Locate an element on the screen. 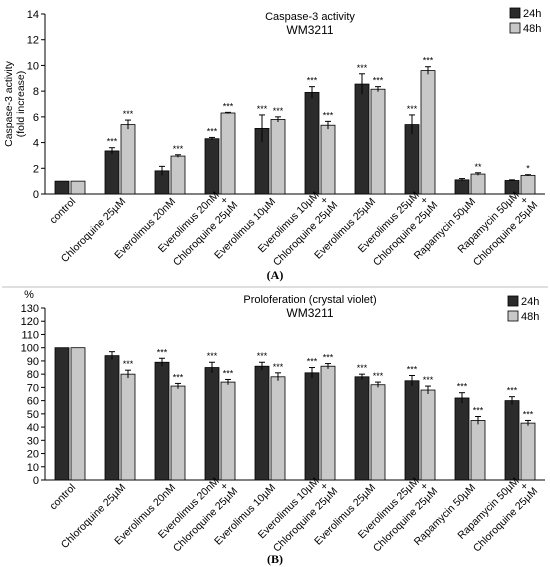  b-y-tick-label: 100 is located at coordinates (30, 349).